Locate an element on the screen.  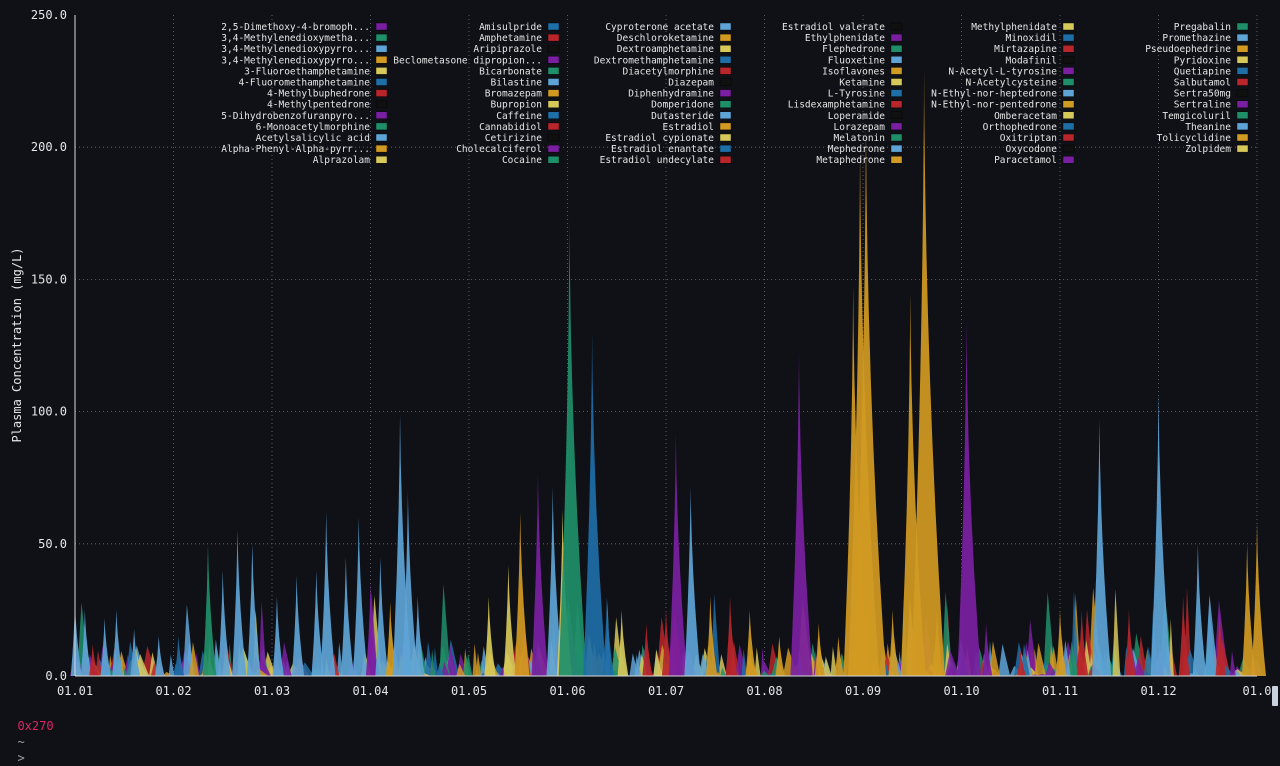
legend-label: Diphenhydramine is located at coordinates (671, 94).